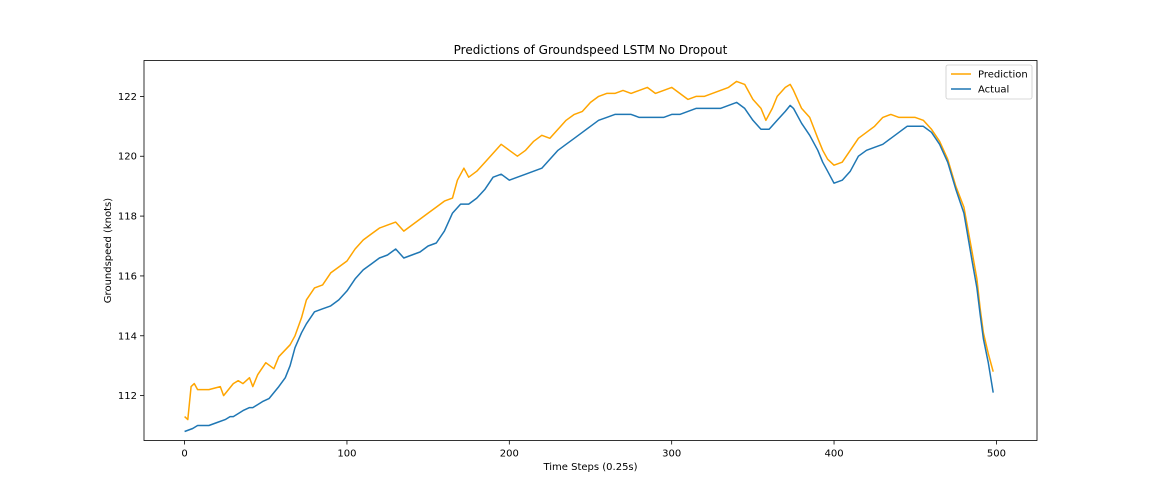 The image size is (1152, 504). I want to click on x-tick-label: 0, so click(184, 454).